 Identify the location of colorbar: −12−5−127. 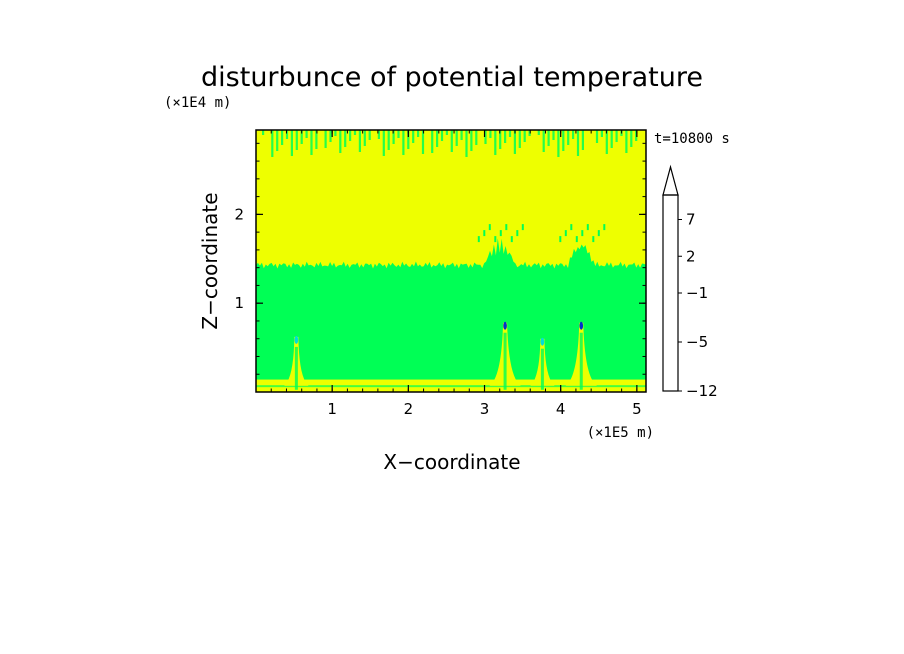
(690, 282).